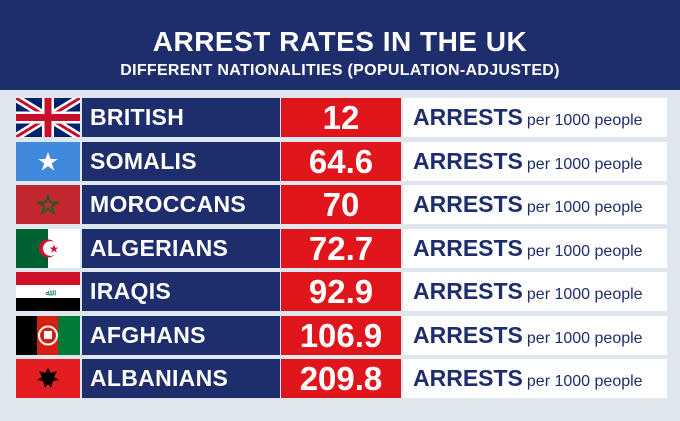 Image resolution: width=680 pixels, height=421 pixels. Describe the element at coordinates (181, 204) in the screenshot. I see `nationality-label: MOROCCANS` at that location.